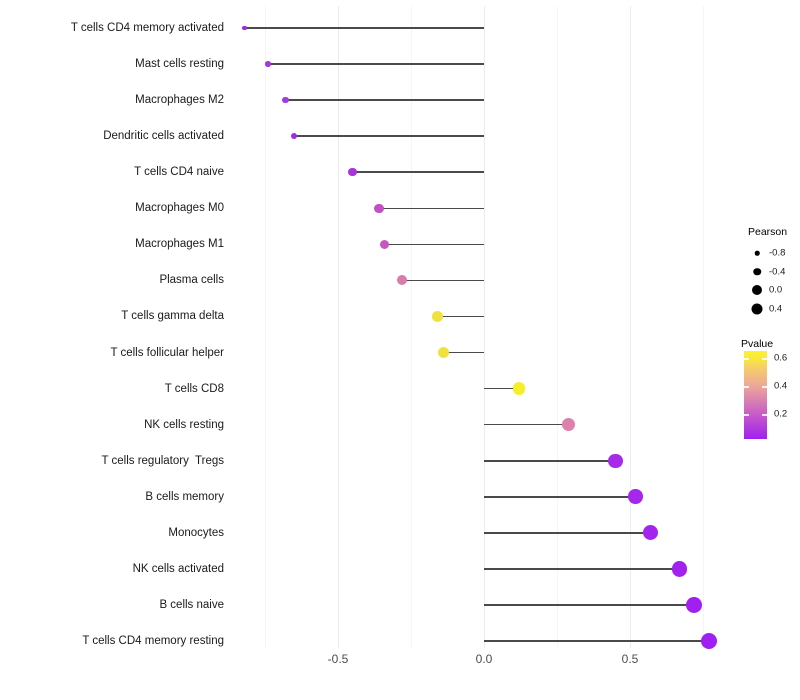 The height and width of the screenshot is (700, 800). What do you see at coordinates (179, 100) in the screenshot?
I see `y-axis-label: Macrophages M2` at bounding box center [179, 100].